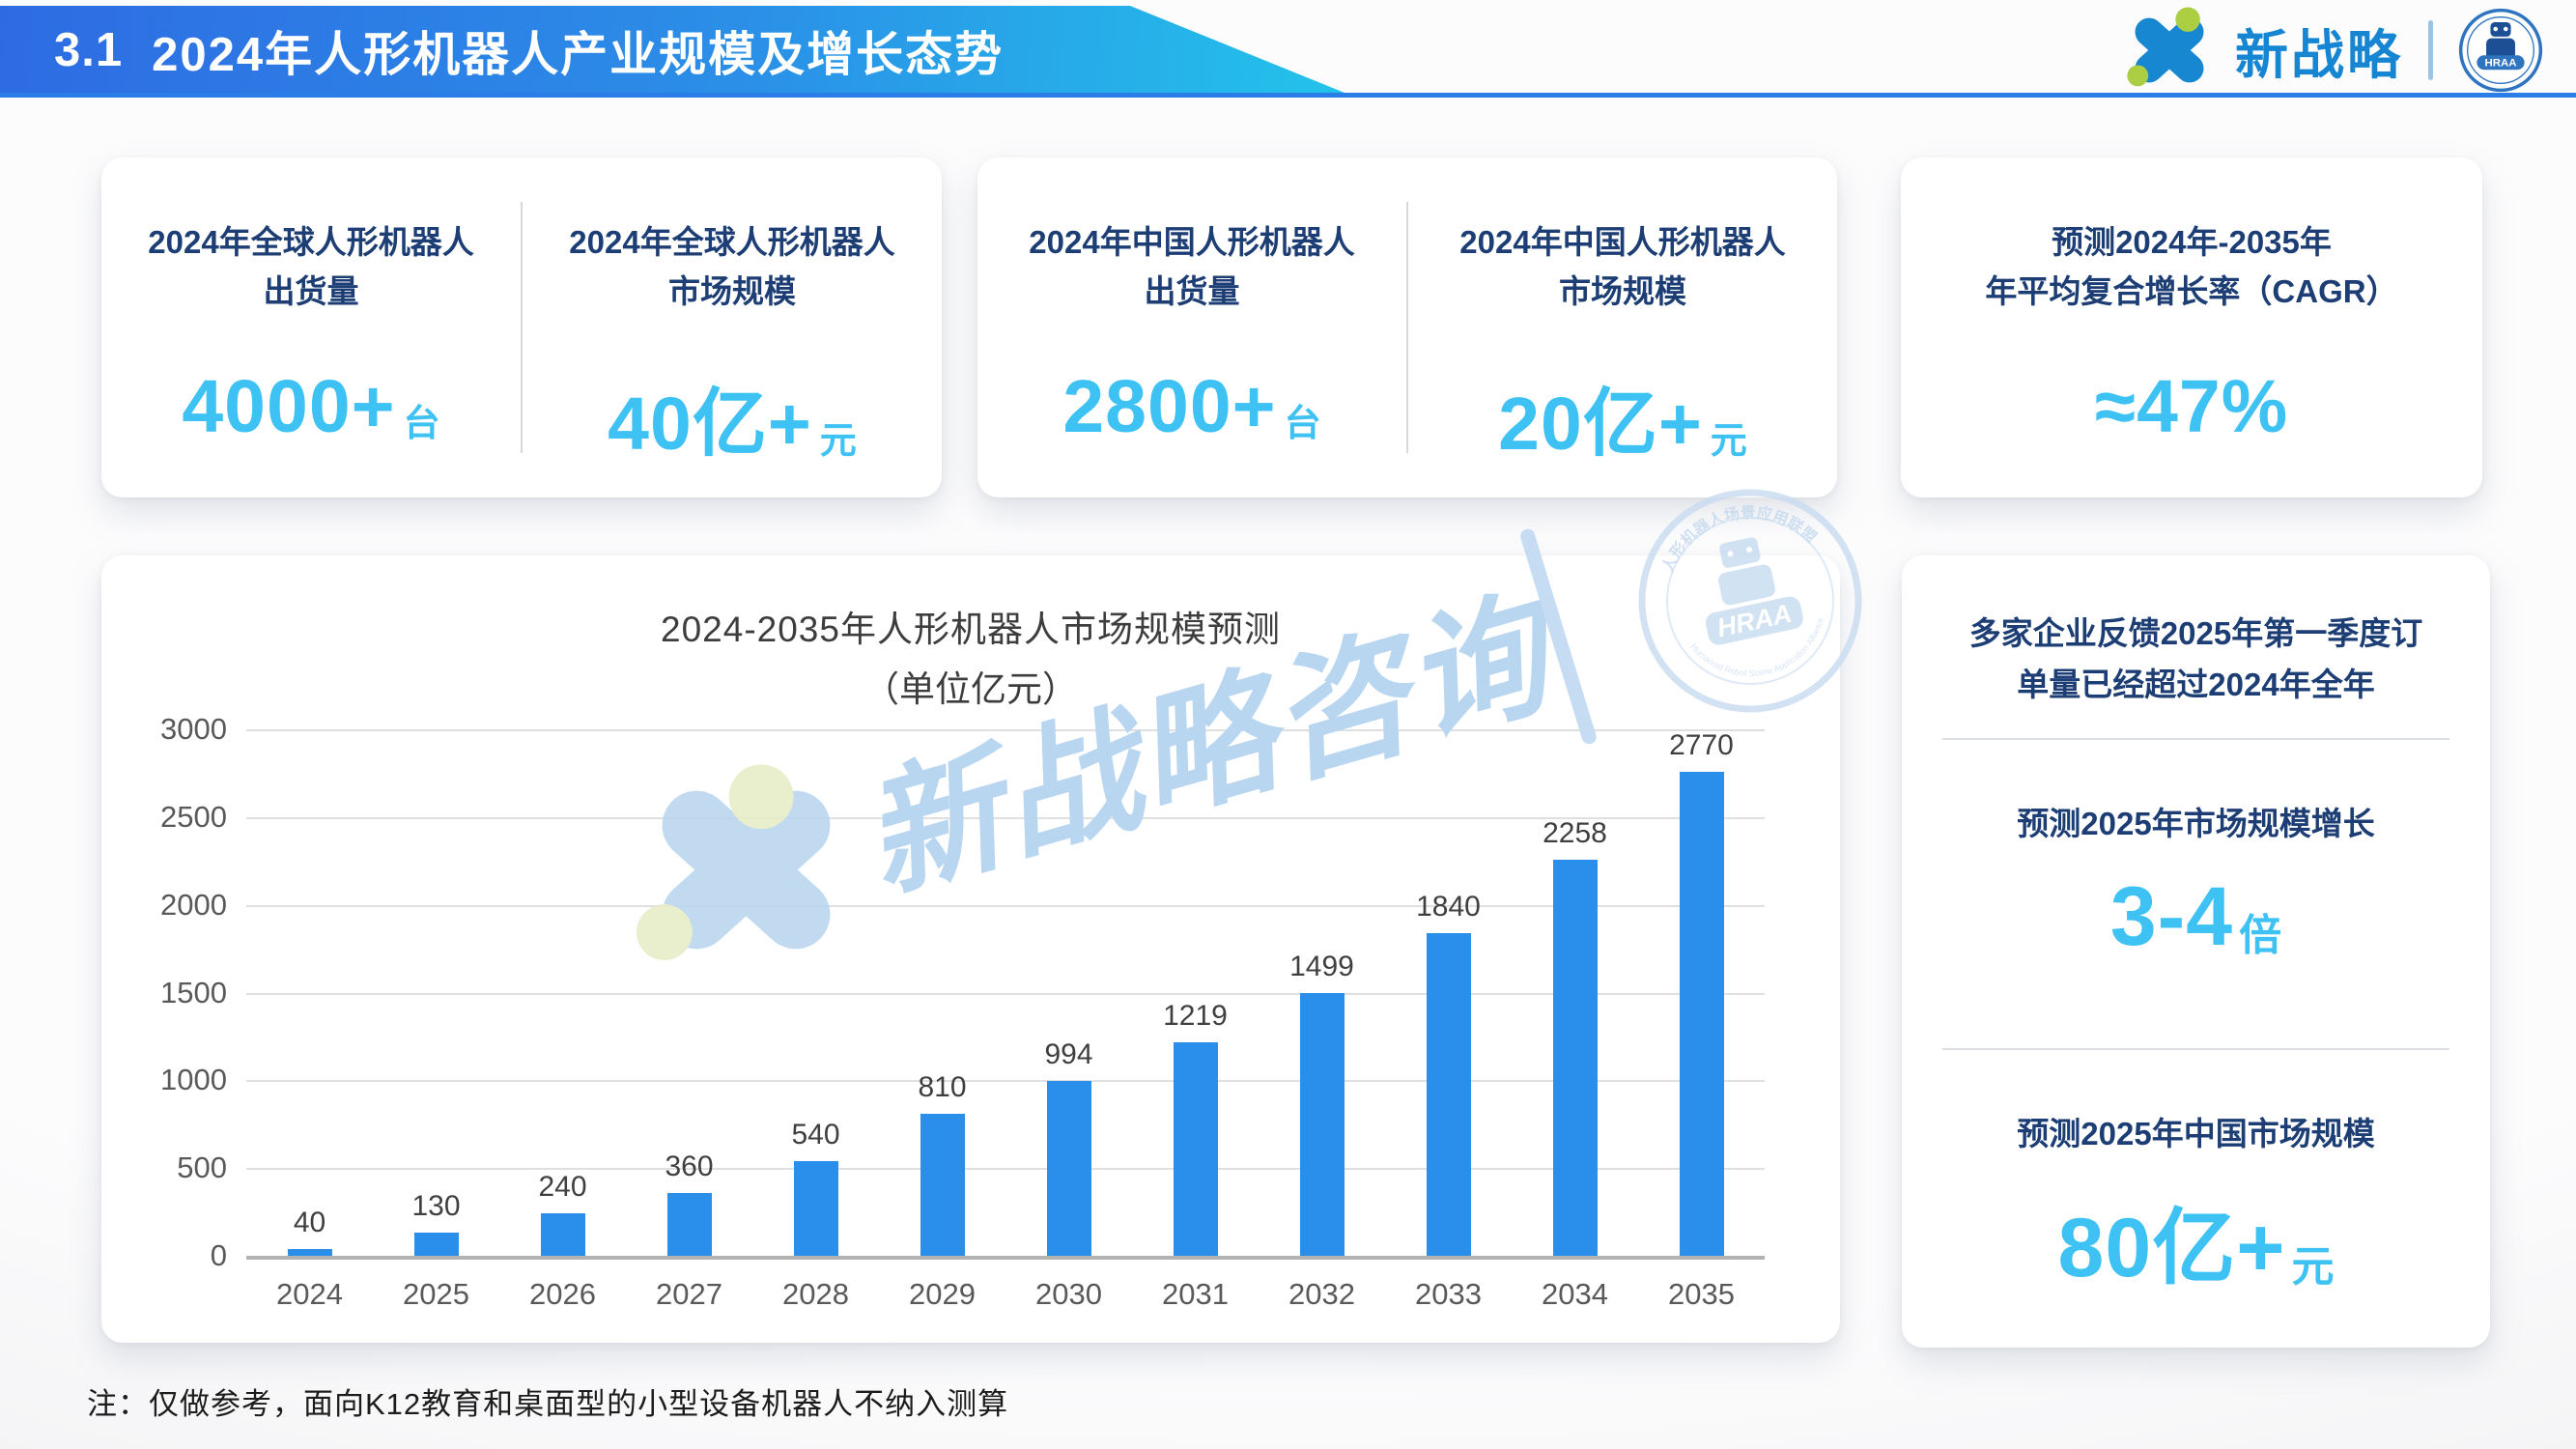 Image resolution: width=2576 pixels, height=1449 pixels. What do you see at coordinates (193, 992) in the screenshot?
I see `y-tick-label: 1500` at bounding box center [193, 992].